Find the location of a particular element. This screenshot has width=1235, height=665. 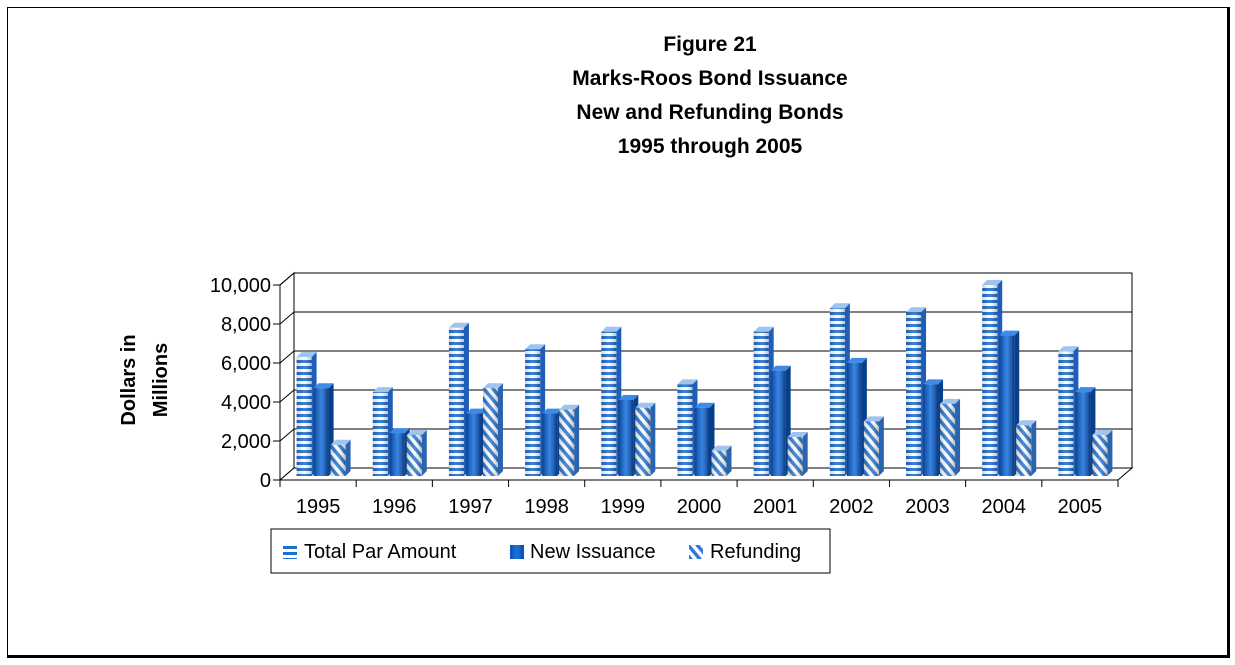

legend-label-new-issuance: New Issuance is located at coordinates (593, 552).